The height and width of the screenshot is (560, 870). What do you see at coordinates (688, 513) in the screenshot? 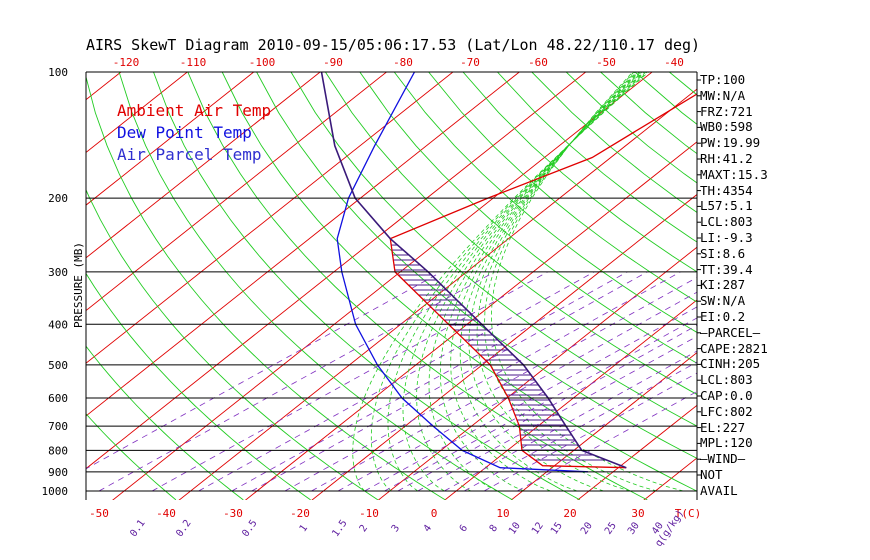
I see `bottom-temp-tick-label: T(C)` at bounding box center [688, 513].